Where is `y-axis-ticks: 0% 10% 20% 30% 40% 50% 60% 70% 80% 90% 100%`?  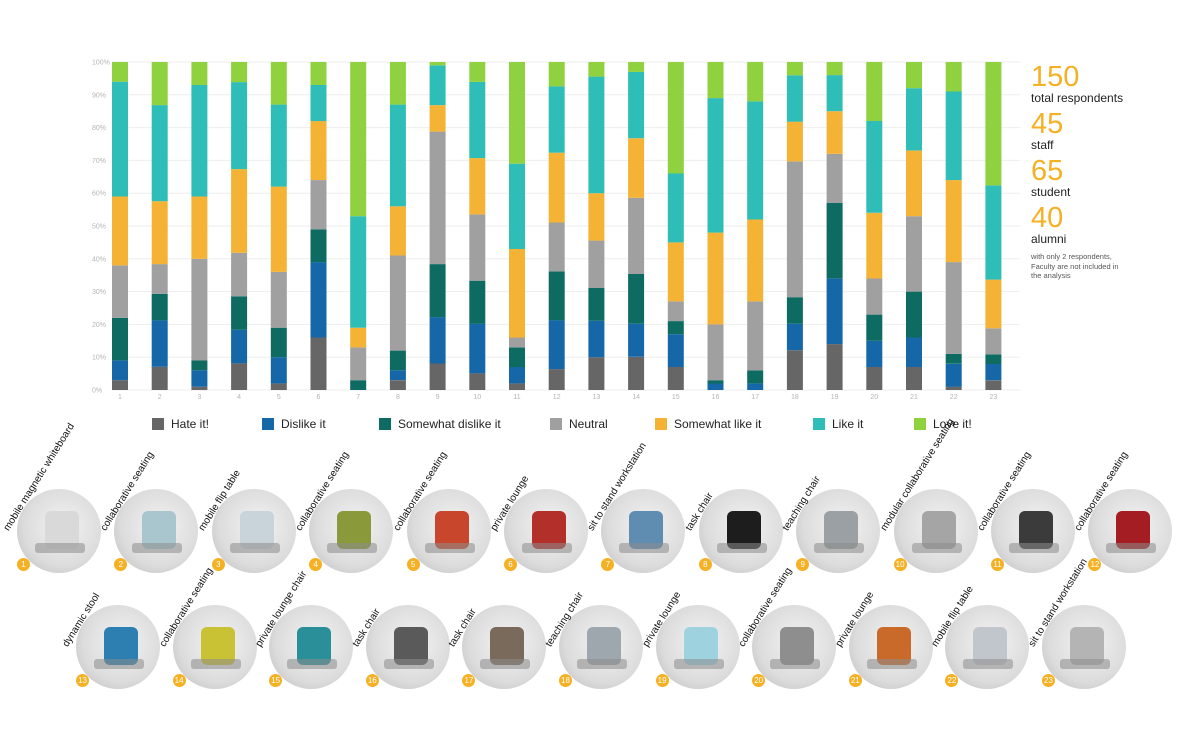 y-axis-ticks: 0% 10% 20% 30% 40% 50% 60% 70% 80% 90% 100% is located at coordinates (101, 227).